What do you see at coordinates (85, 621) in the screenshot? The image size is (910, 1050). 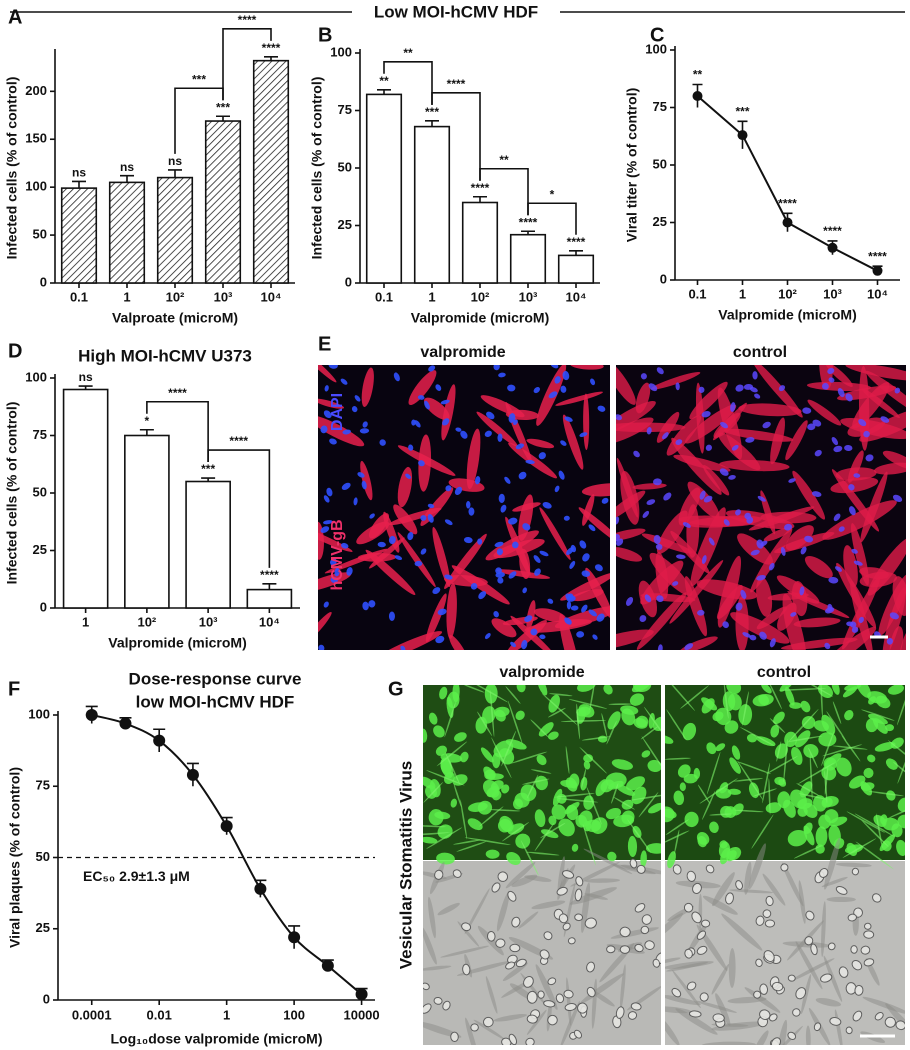 I see `x-tick-label: 1` at bounding box center [85, 621].